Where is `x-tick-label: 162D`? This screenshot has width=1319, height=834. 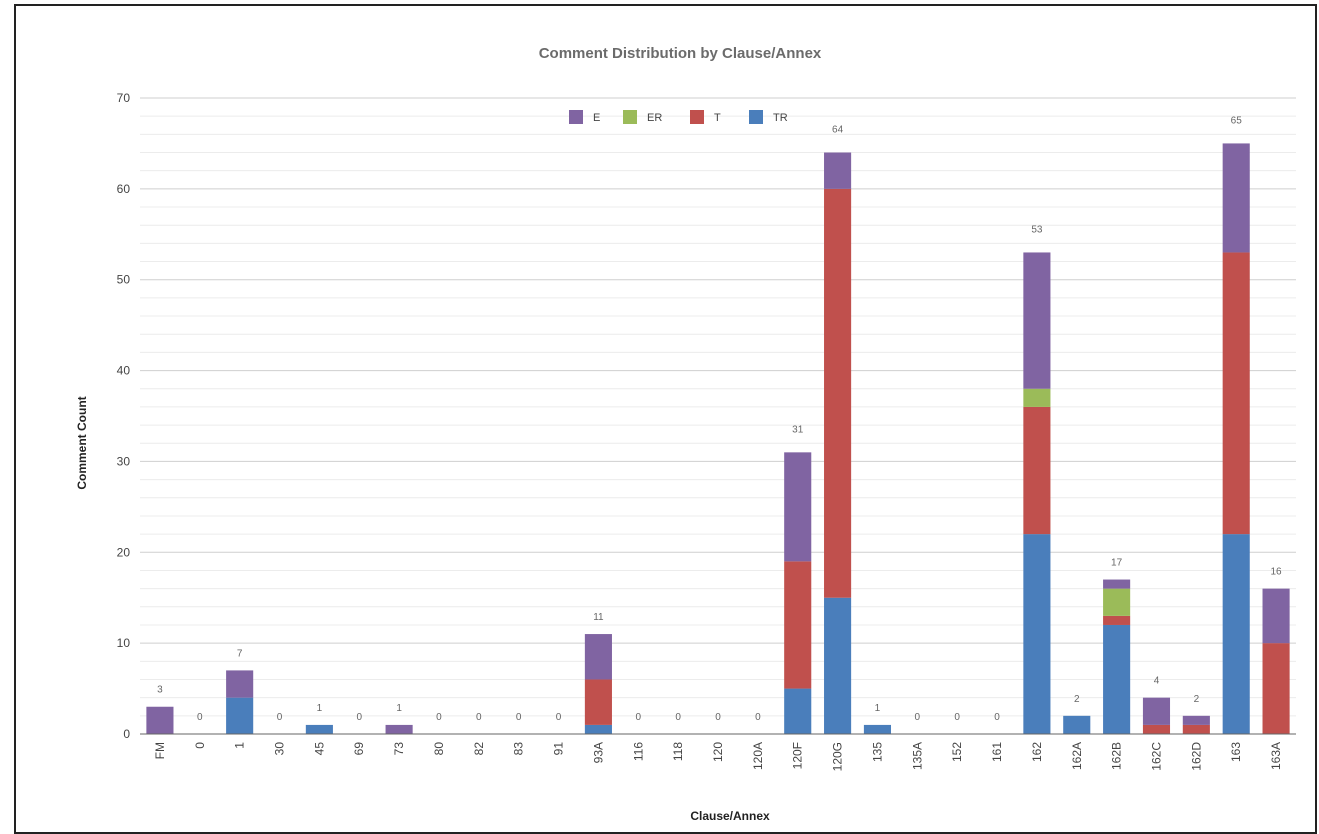
x-tick-label: 162D is located at coordinates (1196, 756).